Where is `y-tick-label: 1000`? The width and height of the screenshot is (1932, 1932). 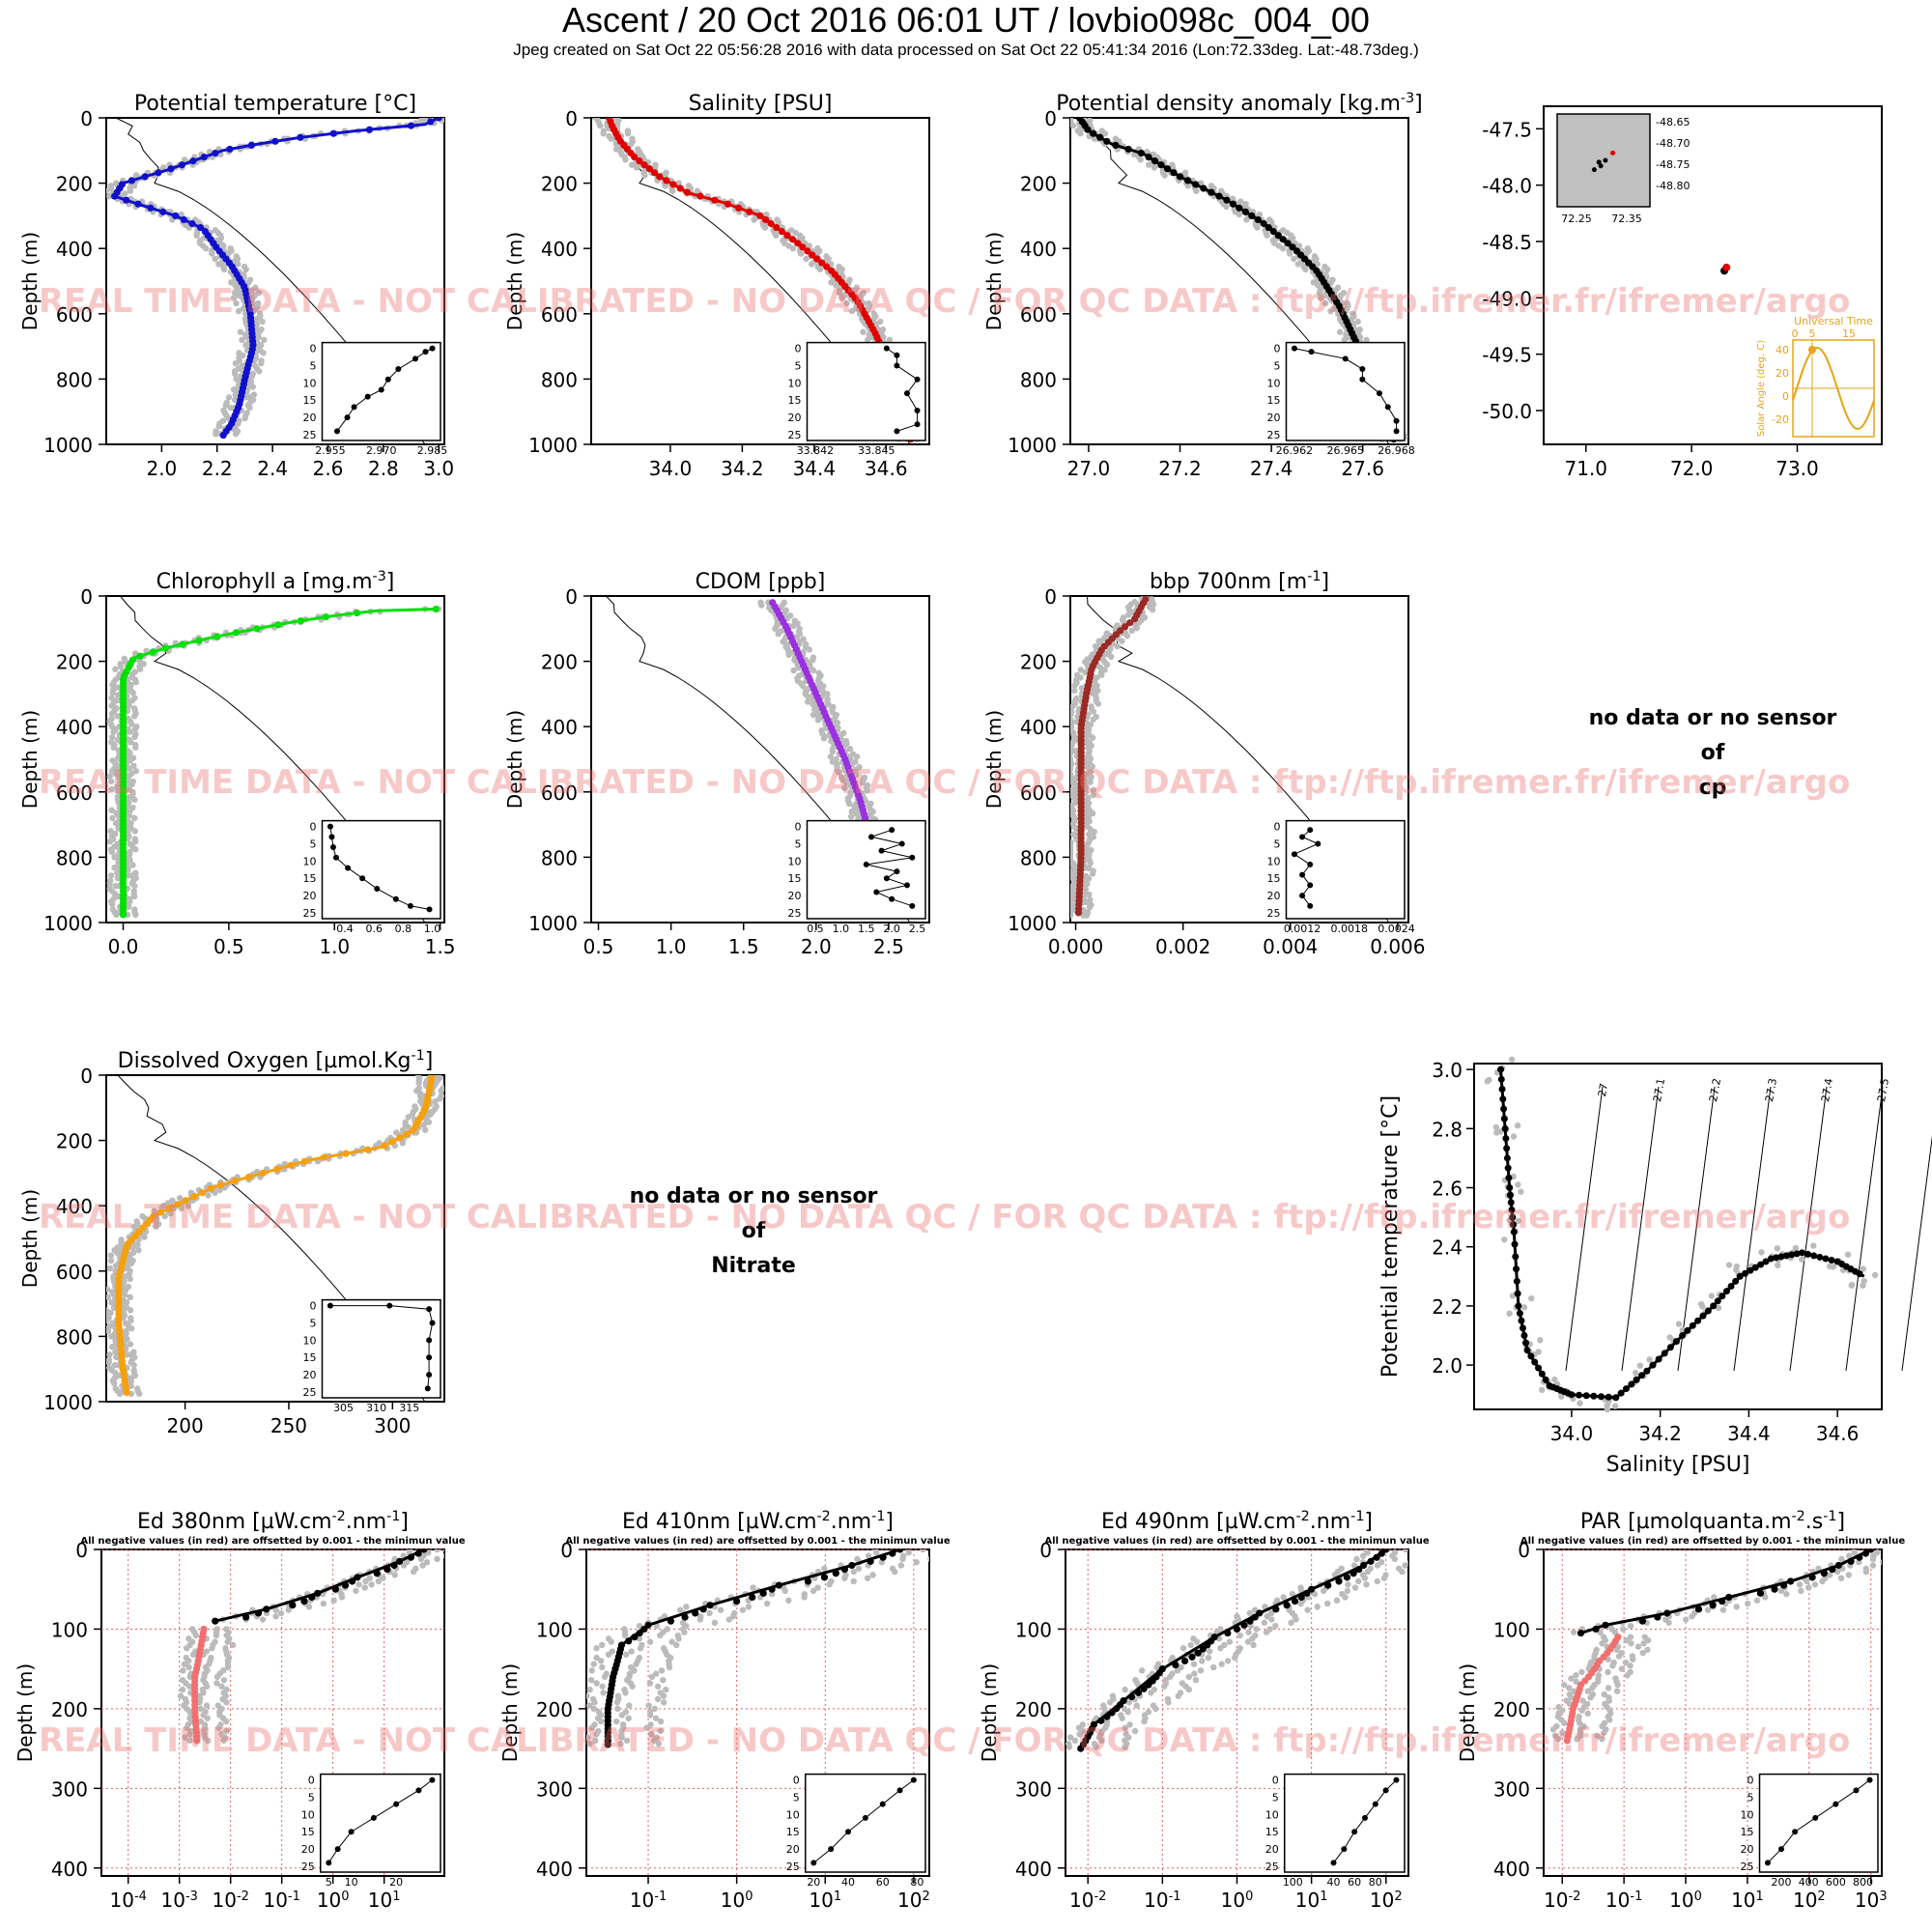
y-tick-label: 1000 is located at coordinates (553, 923).